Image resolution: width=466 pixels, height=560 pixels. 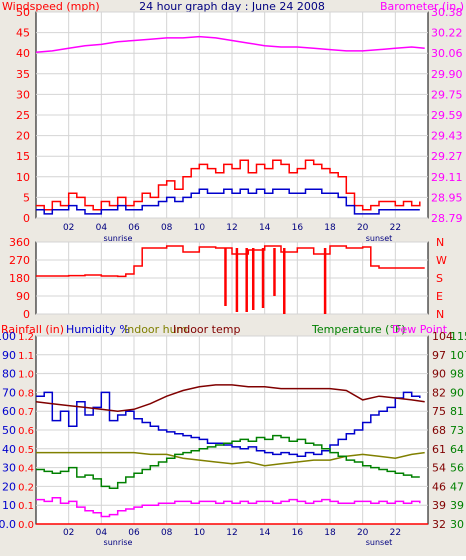 I want to click on hour-tick-label-bottom: 02, so click(x=68, y=533).